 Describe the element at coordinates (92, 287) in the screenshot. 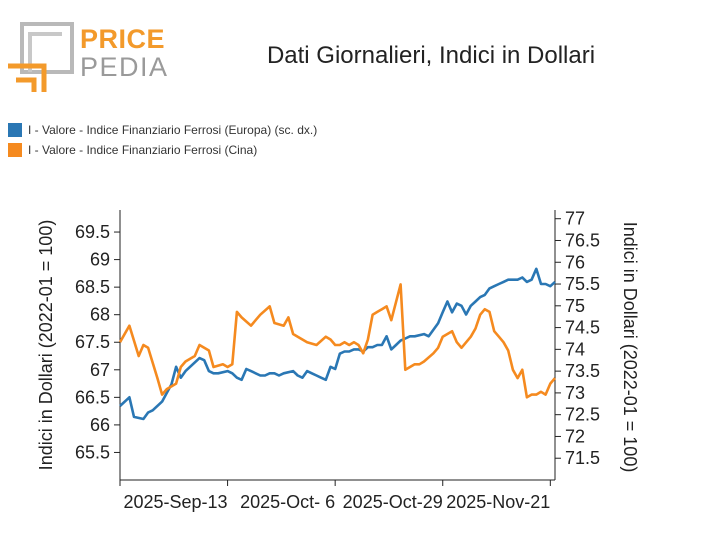

I see `y-left-tick-label: 68.5` at that location.